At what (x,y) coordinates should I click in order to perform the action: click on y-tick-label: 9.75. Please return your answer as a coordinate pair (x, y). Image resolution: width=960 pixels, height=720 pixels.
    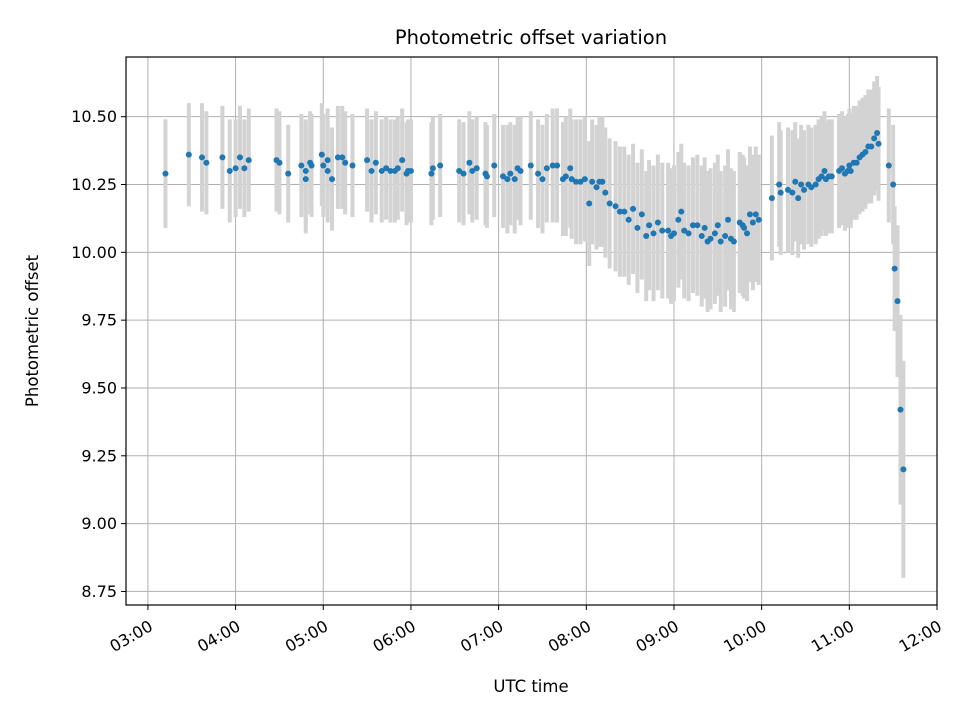
    Looking at the image, I should click on (99, 320).